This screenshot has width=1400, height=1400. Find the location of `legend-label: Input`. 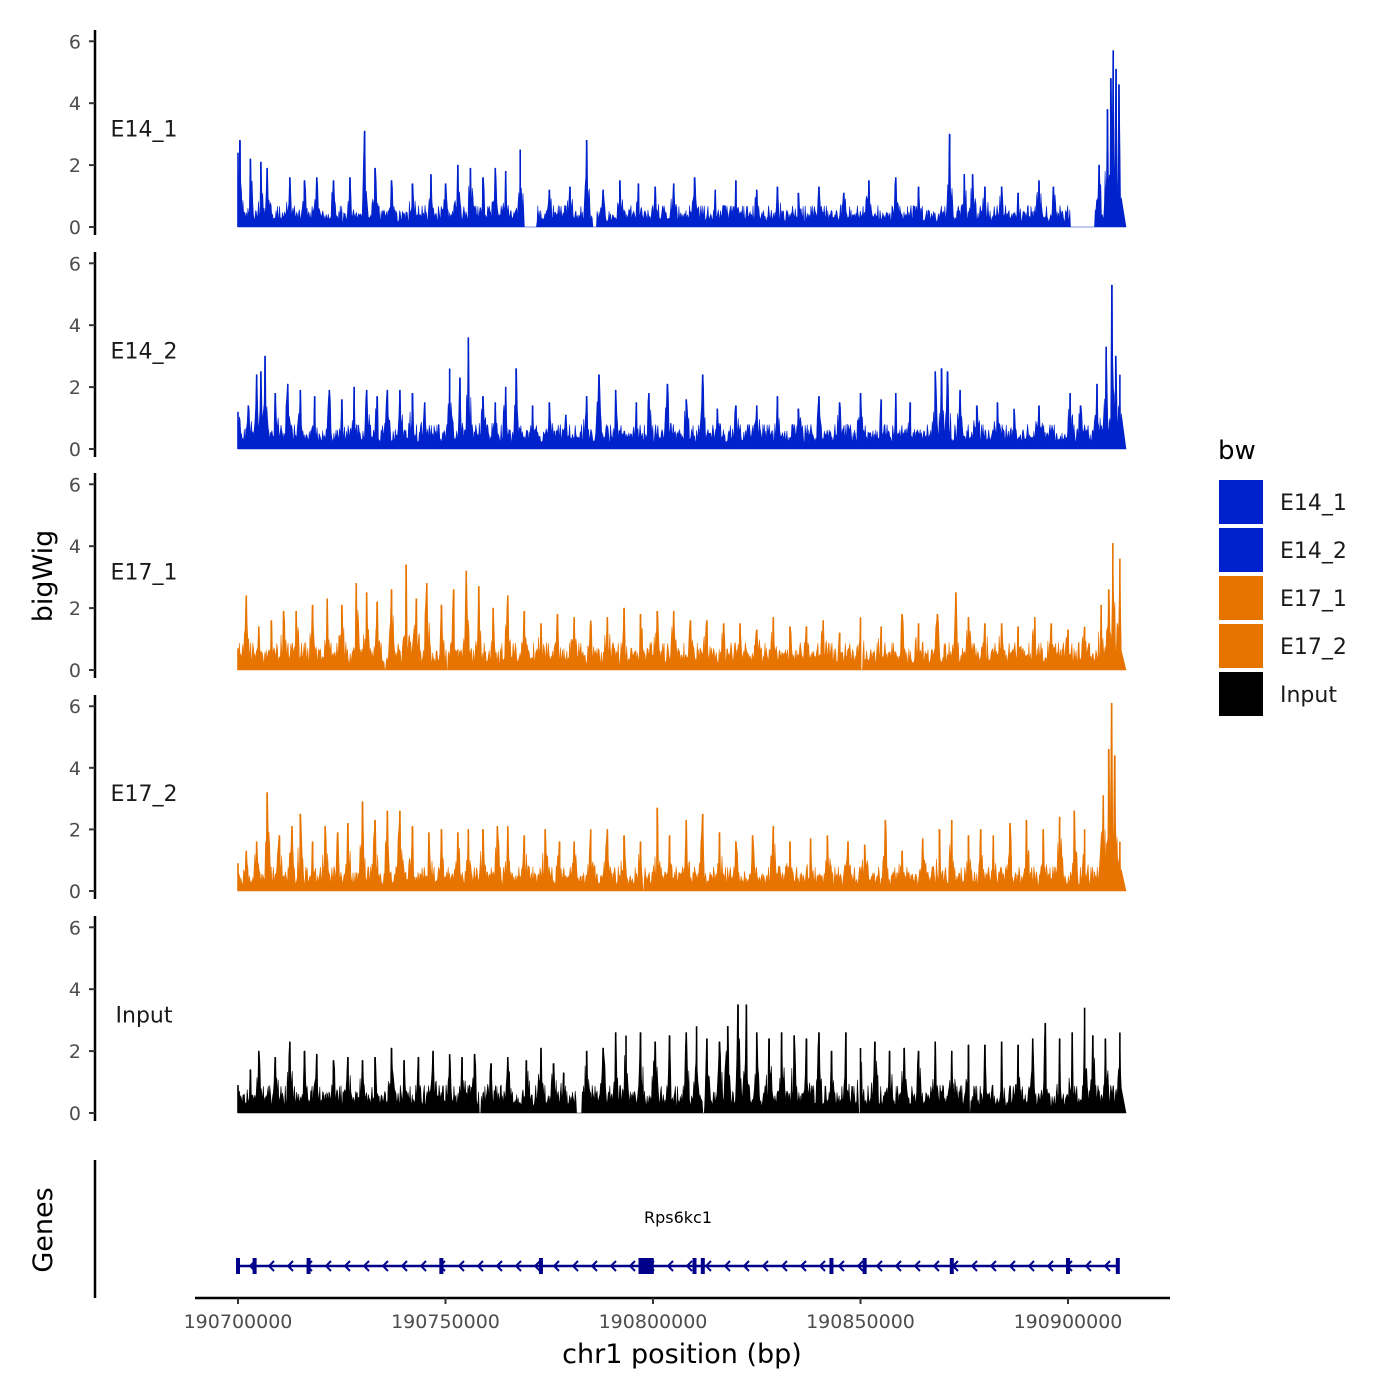

legend-label: Input is located at coordinates (1308, 695).